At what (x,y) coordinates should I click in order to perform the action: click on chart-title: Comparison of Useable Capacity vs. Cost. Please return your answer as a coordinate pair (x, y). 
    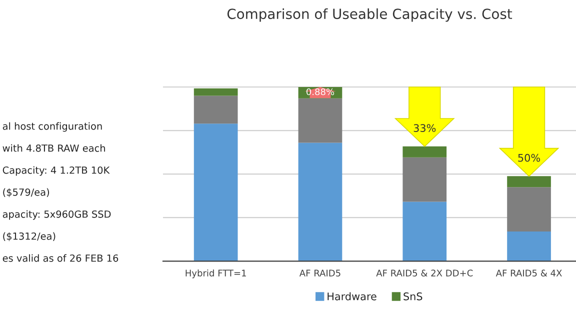
    Looking at the image, I should click on (369, 15).